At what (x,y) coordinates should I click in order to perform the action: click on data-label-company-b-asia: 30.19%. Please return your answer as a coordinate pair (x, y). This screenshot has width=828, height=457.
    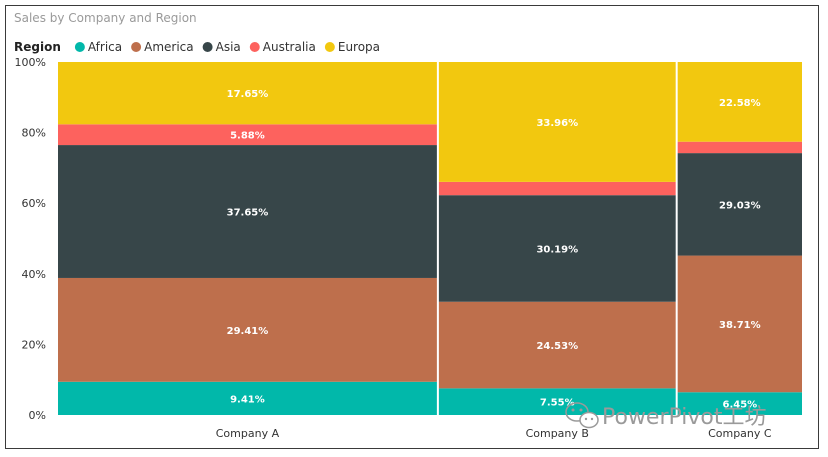
    Looking at the image, I should click on (557, 249).